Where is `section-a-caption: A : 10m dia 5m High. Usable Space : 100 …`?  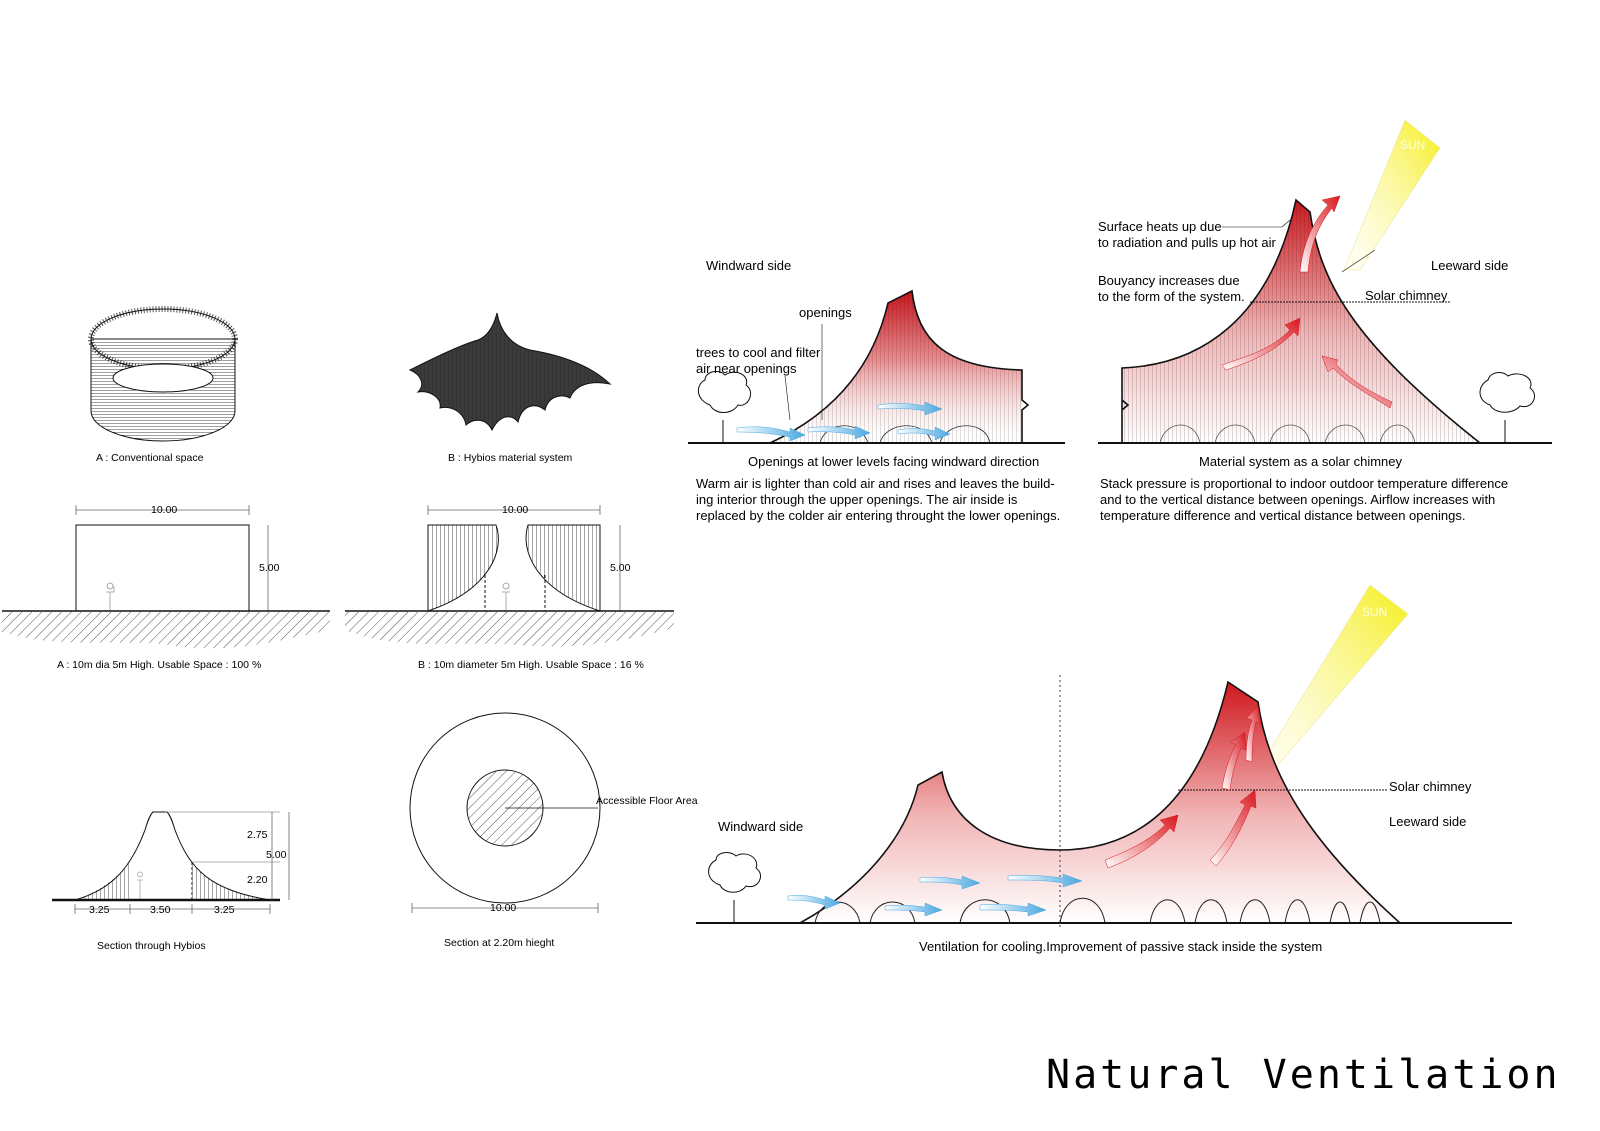
section-a-caption: A : 10m dia 5m High. Usable Space : 100 … is located at coordinates (159, 665).